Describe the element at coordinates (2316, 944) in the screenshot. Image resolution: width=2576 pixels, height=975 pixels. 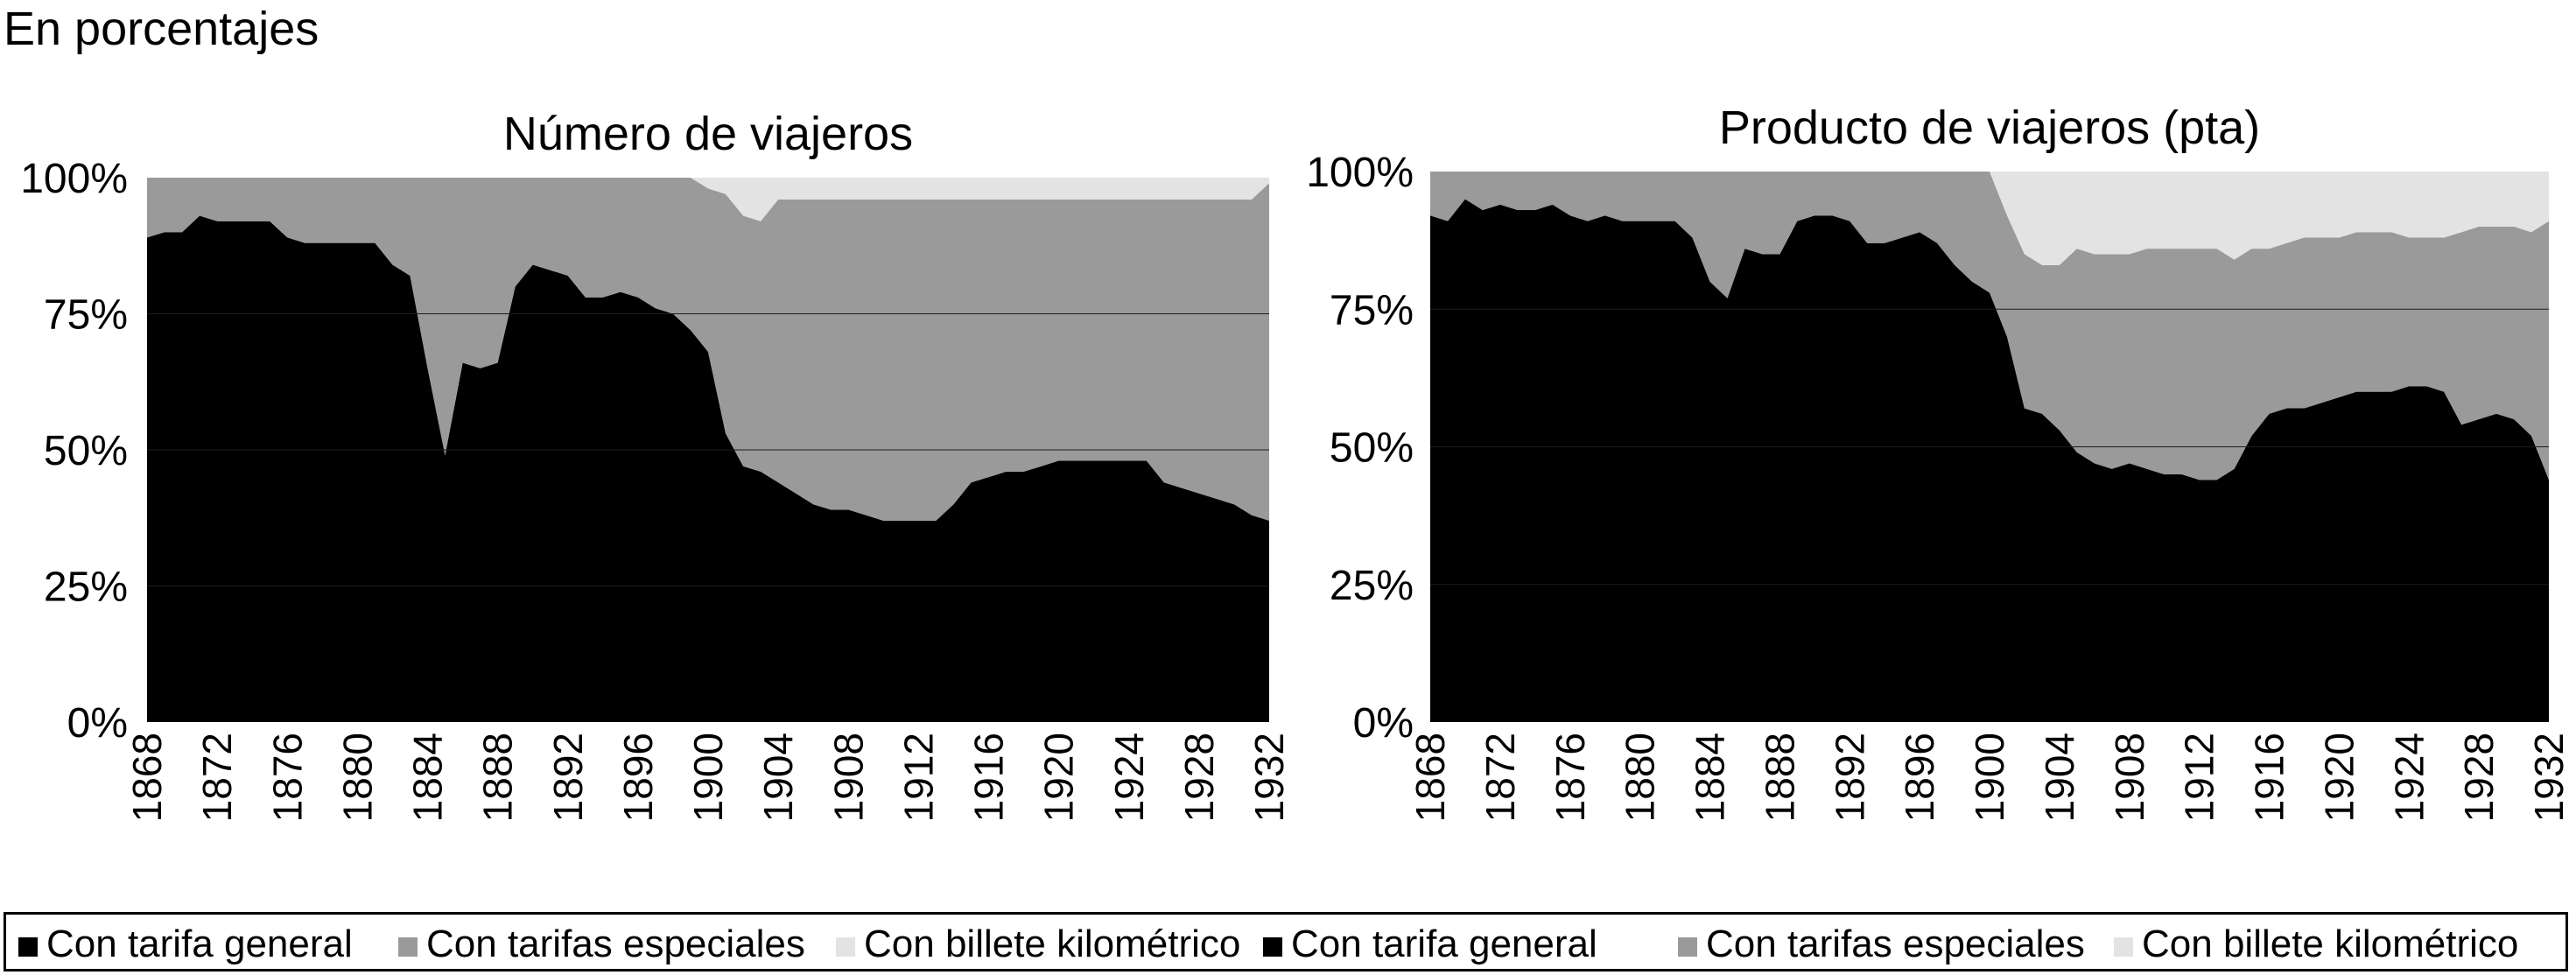
I see `legend-item-kilometrico-2: Con billete kilométrico` at that location.